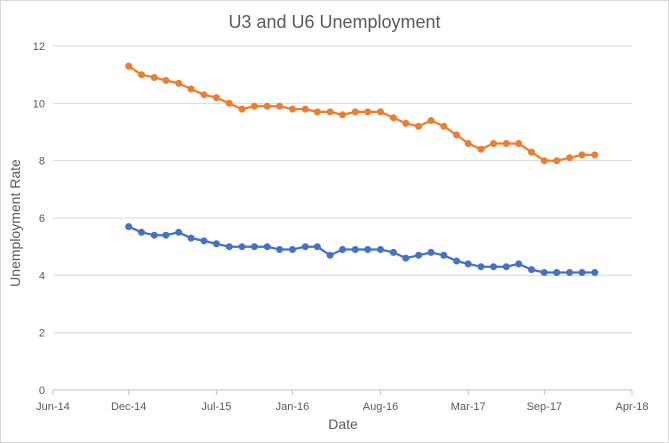  Describe the element at coordinates (343, 424) in the screenshot. I see `x-axis-title: Date` at that location.